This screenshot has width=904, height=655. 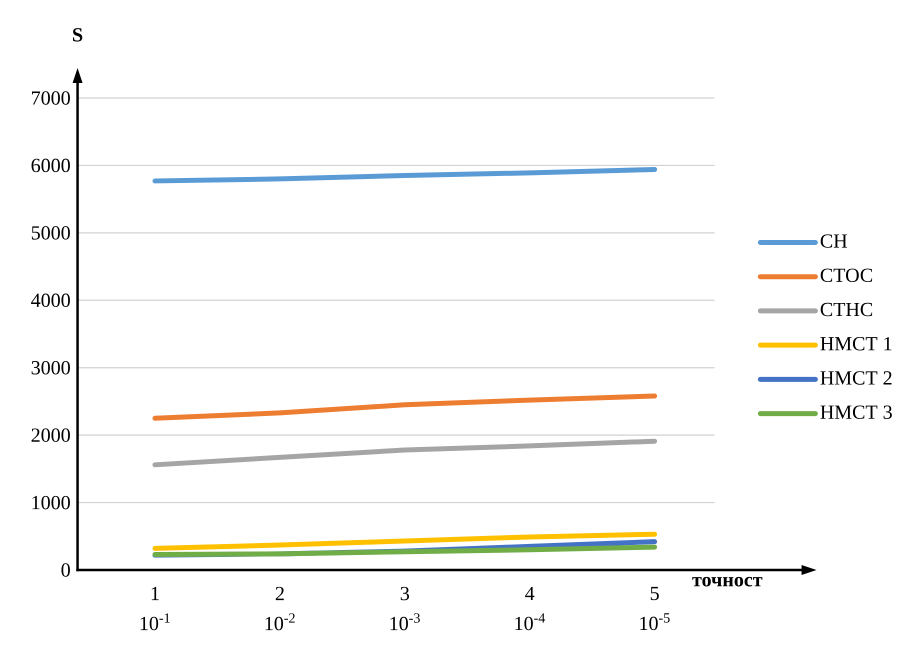 I want to click on legend-label: СТОС, so click(x=846, y=275).